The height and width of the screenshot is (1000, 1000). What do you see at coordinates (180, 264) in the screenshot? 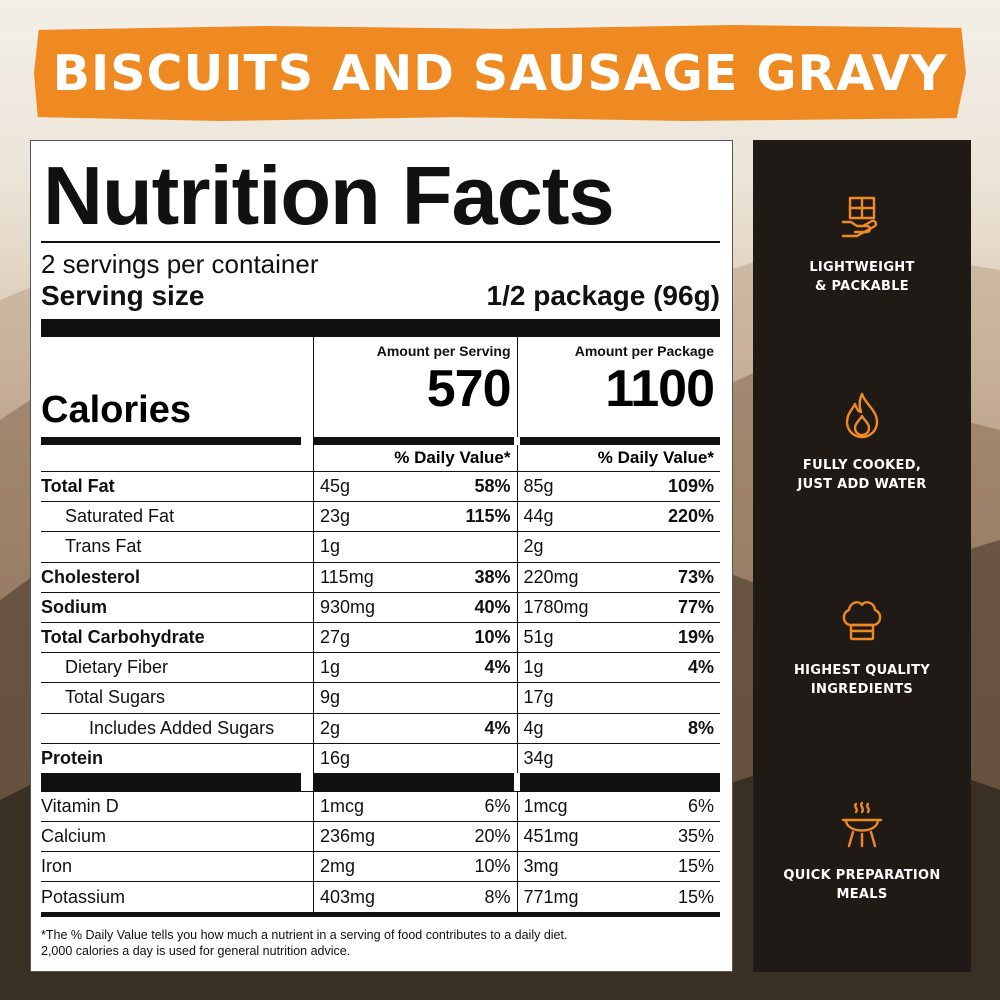
I see `servings-per-container: 2 servings per container` at bounding box center [180, 264].